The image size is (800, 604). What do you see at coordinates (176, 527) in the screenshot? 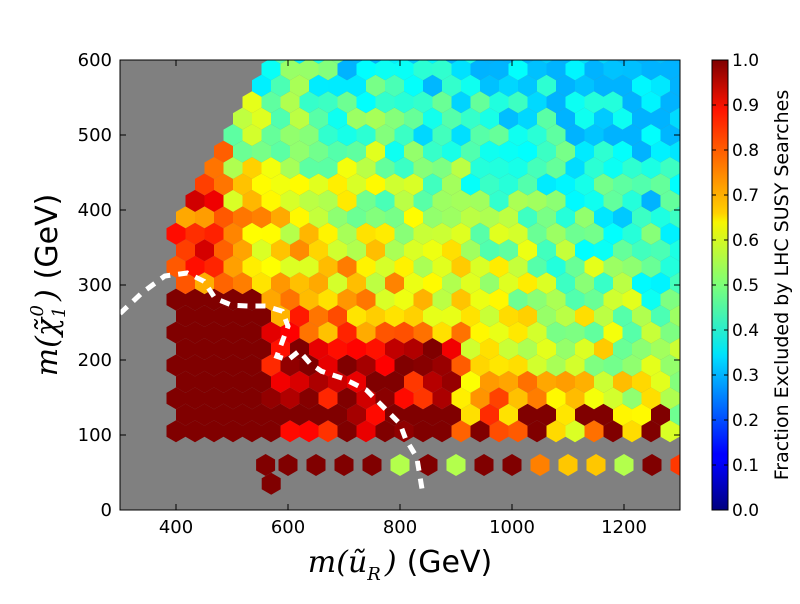
I see `x-tick-label: 400` at bounding box center [176, 527].